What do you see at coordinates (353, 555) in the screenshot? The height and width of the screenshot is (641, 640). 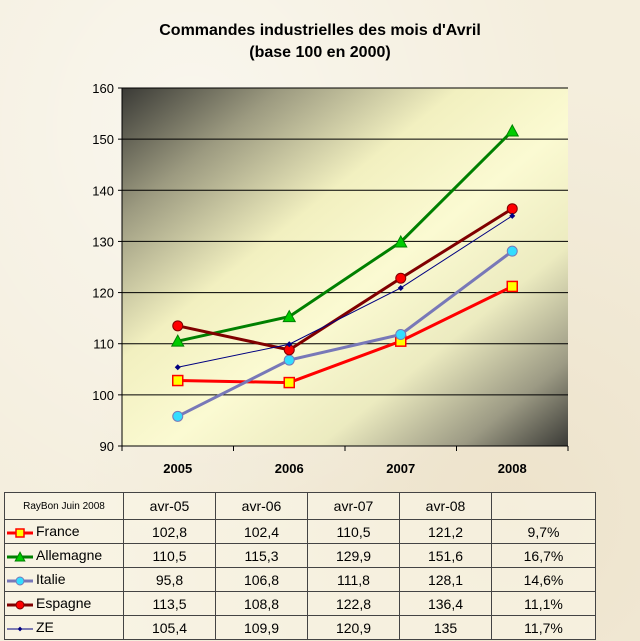 I see `value-cell: 129,9` at bounding box center [353, 555].